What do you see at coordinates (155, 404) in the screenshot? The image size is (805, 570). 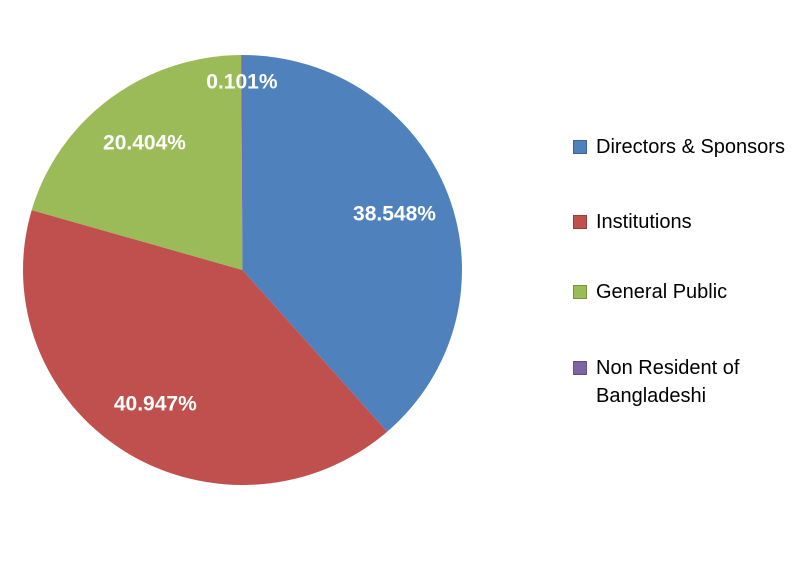 I see `pie-slice-label: 40.947%` at bounding box center [155, 404].